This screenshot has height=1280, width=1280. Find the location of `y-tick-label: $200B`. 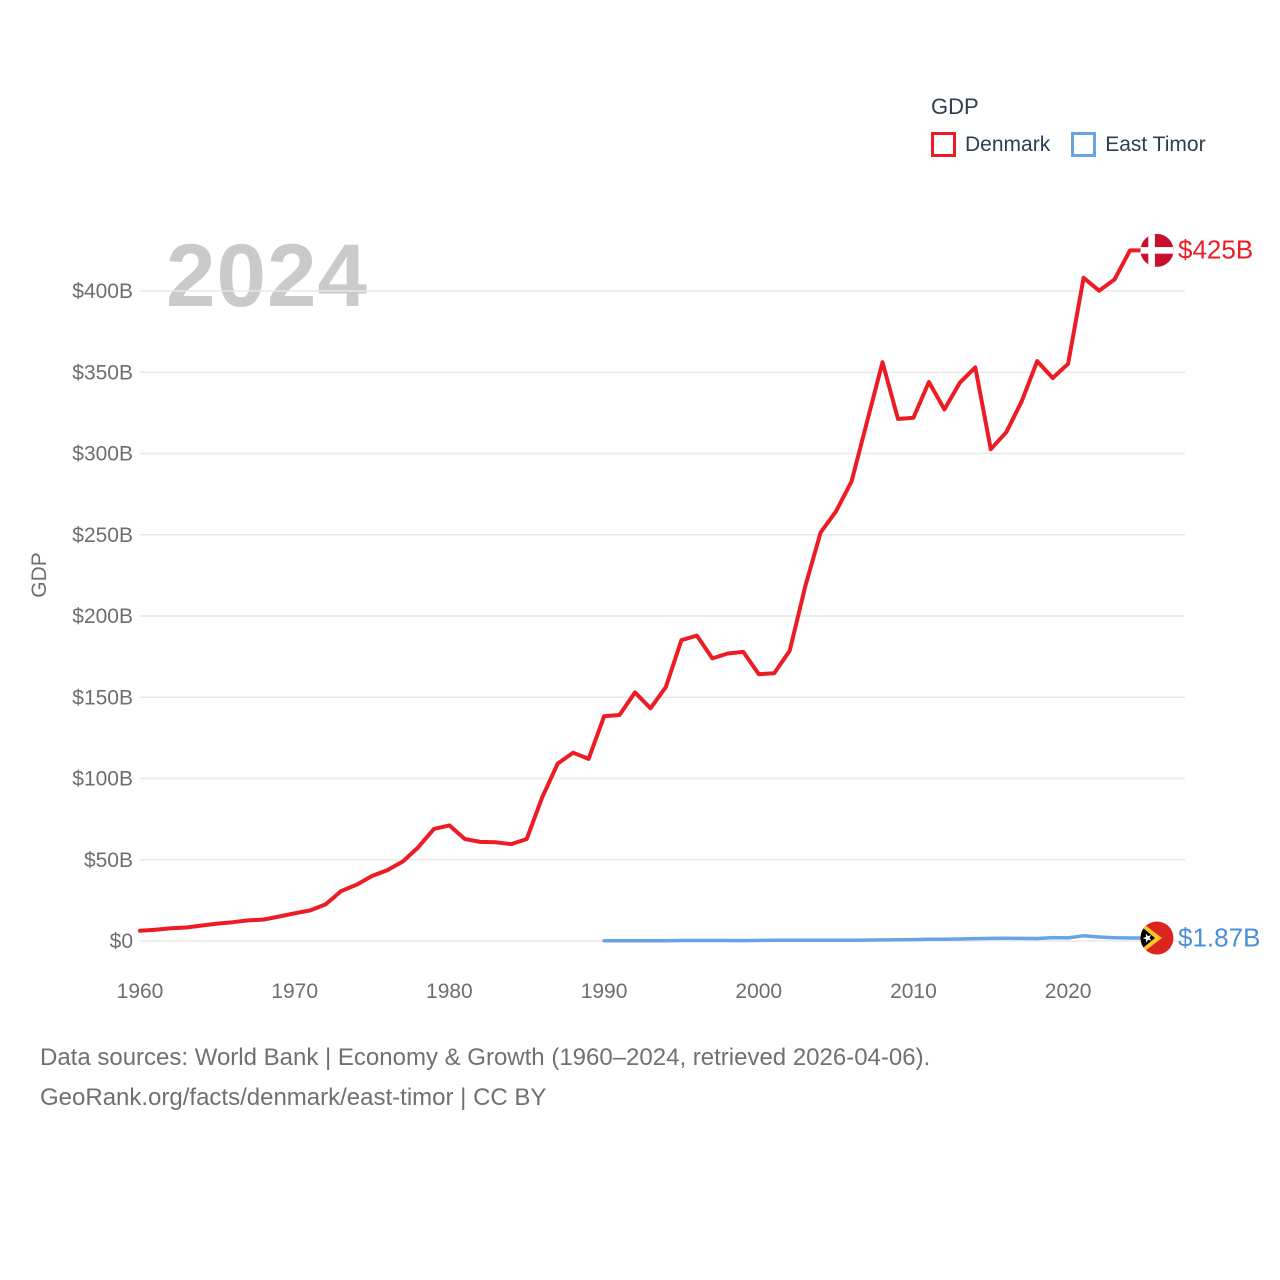

y-tick-label: $200B is located at coordinates (102, 616).